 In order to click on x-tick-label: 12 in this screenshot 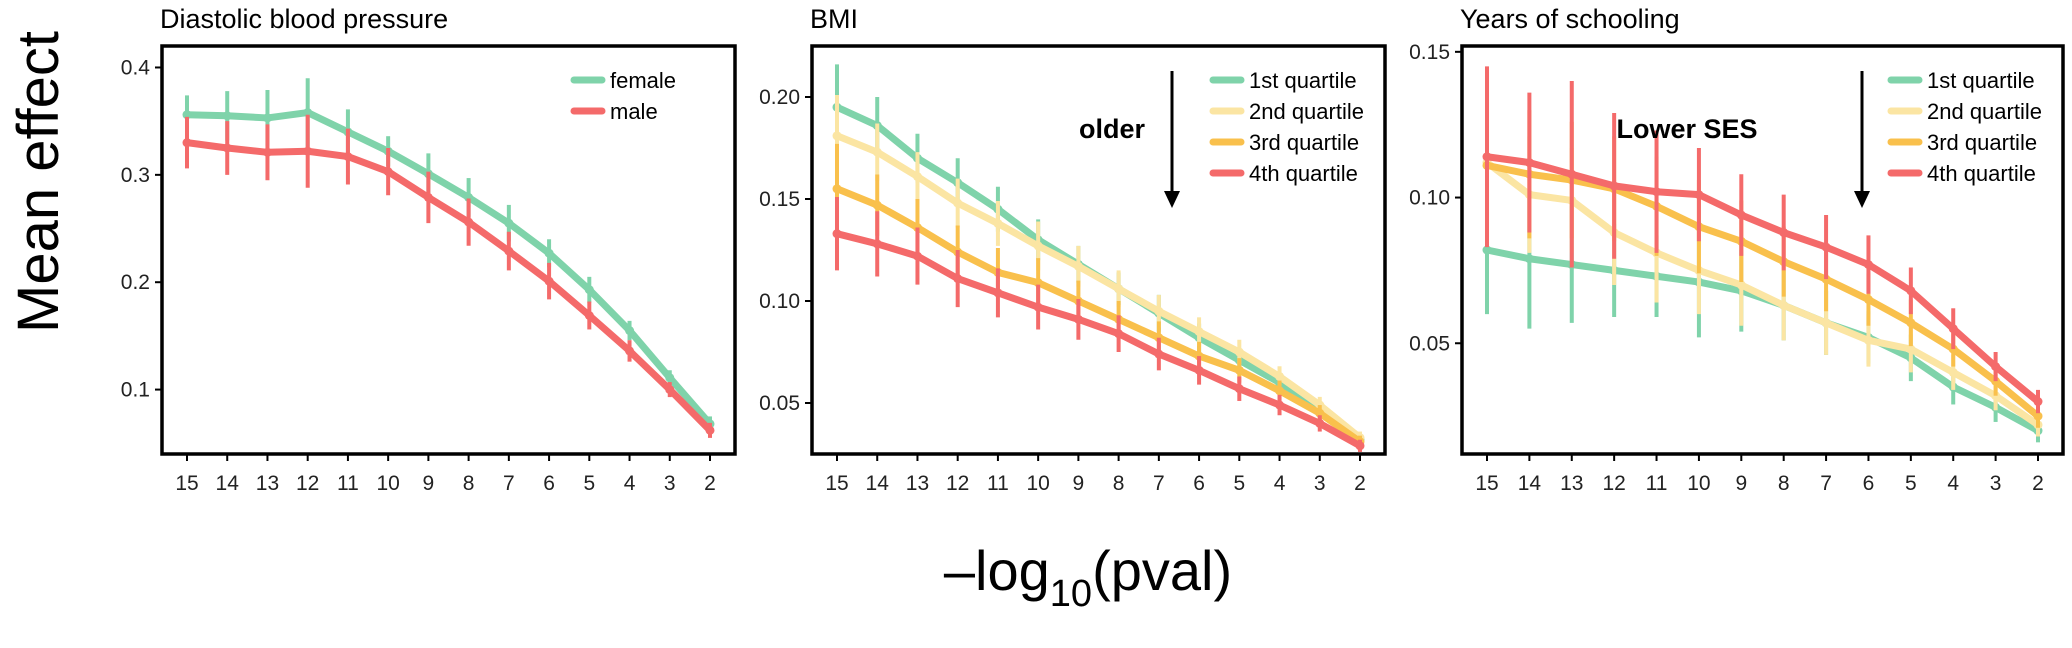, I will do `click(307, 483)`.